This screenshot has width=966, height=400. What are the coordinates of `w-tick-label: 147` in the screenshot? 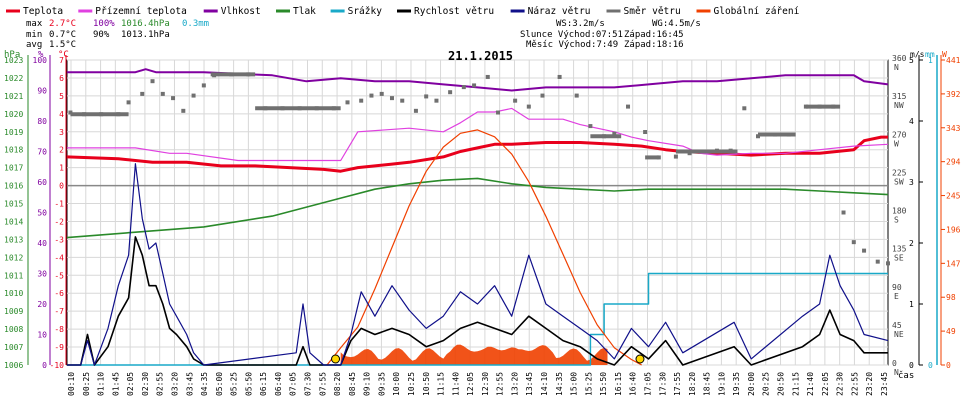 It's located at (953, 263).